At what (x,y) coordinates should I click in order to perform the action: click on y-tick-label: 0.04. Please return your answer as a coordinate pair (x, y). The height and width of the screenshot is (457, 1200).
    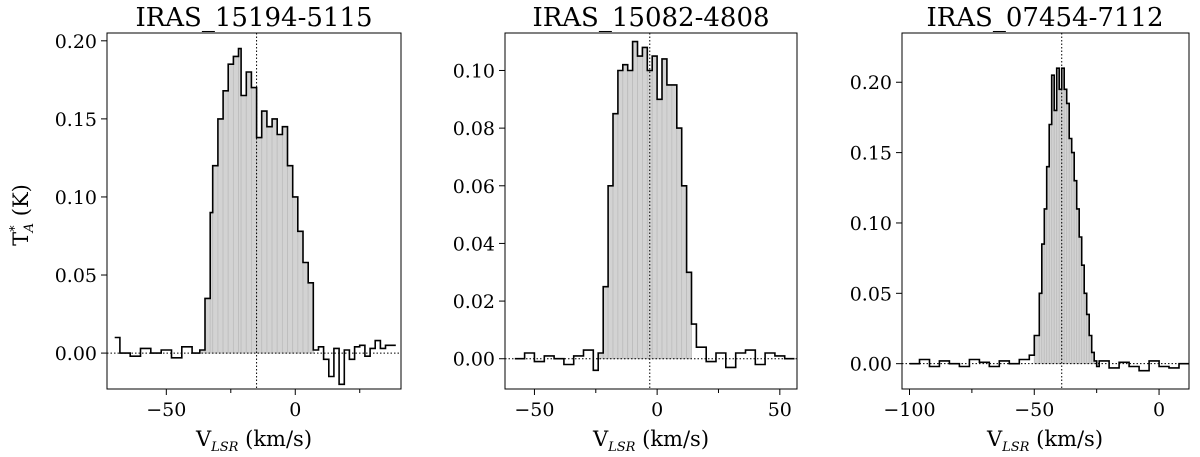
    Looking at the image, I should click on (474, 244).